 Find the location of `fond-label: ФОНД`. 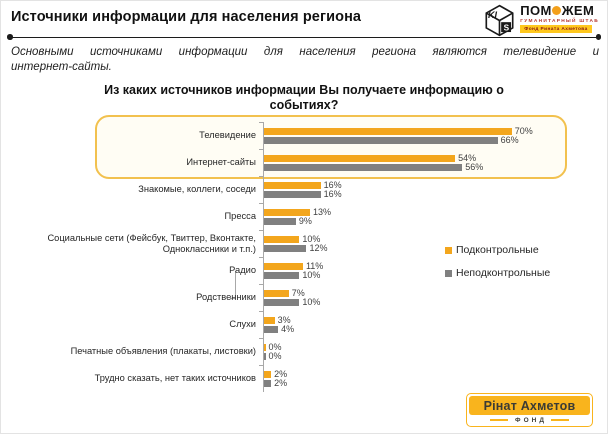

fond-label: ФОНД is located at coordinates (529, 420).